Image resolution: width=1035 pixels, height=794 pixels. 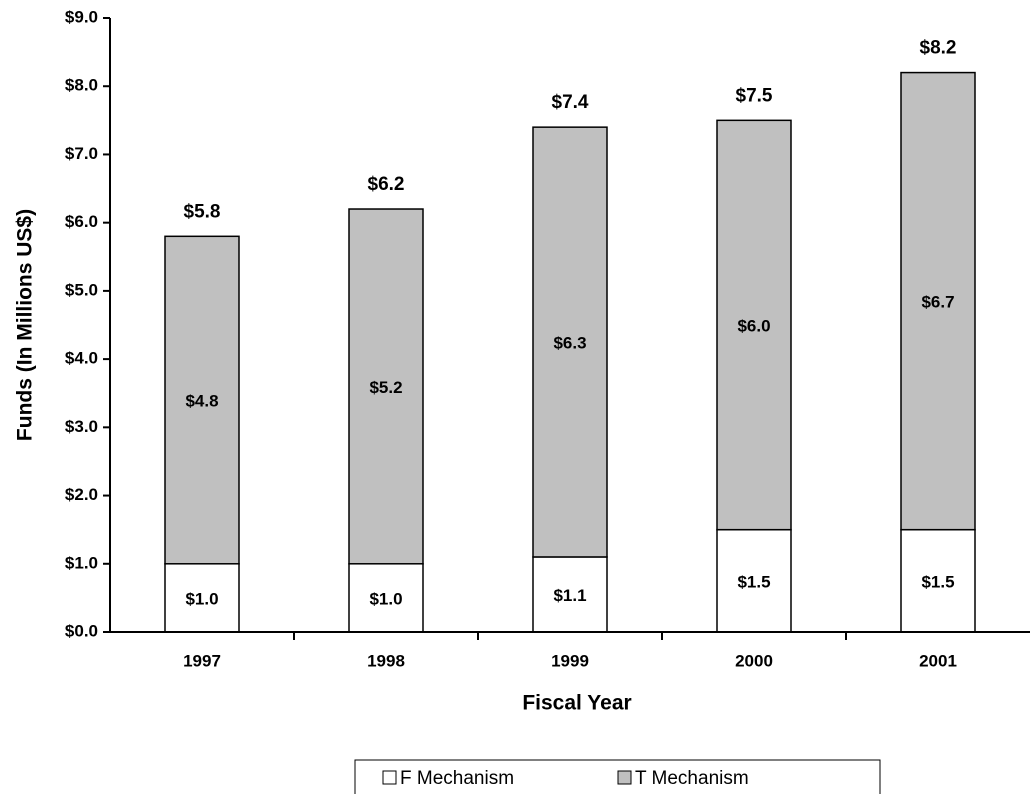 I want to click on y-axis-title: Funds (In Millions US$), so click(x=25, y=325).